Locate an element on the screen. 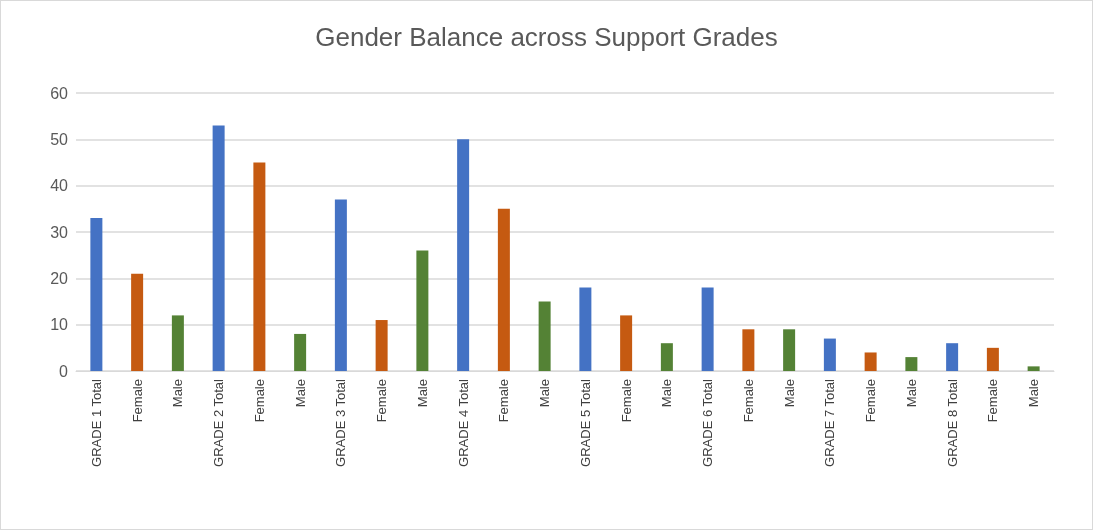  x-tick-label: GRADE 6 Total is located at coordinates (708, 422).